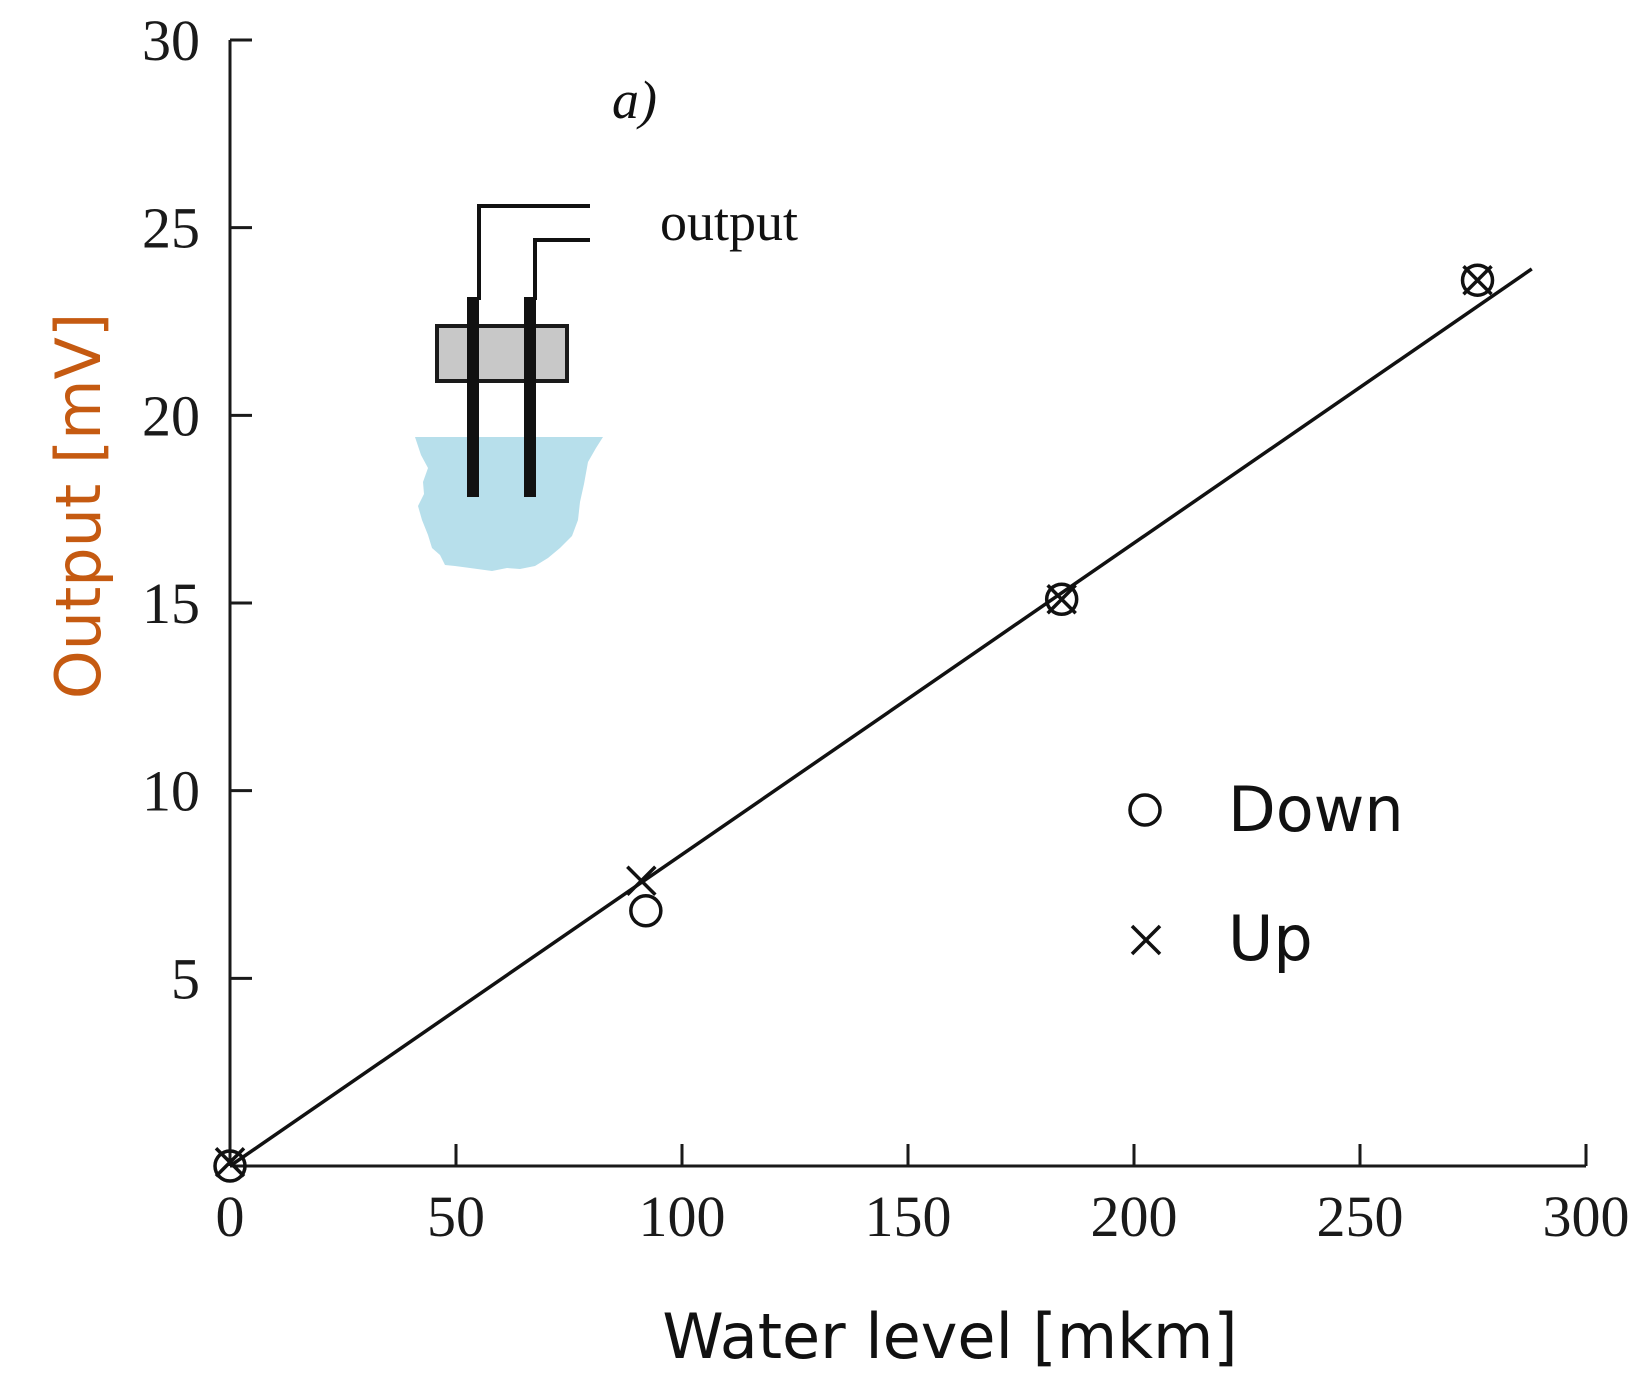 The image size is (1650, 1391). Describe the element at coordinates (171, 791) in the screenshot. I see `y-tick-label: 10` at that location.